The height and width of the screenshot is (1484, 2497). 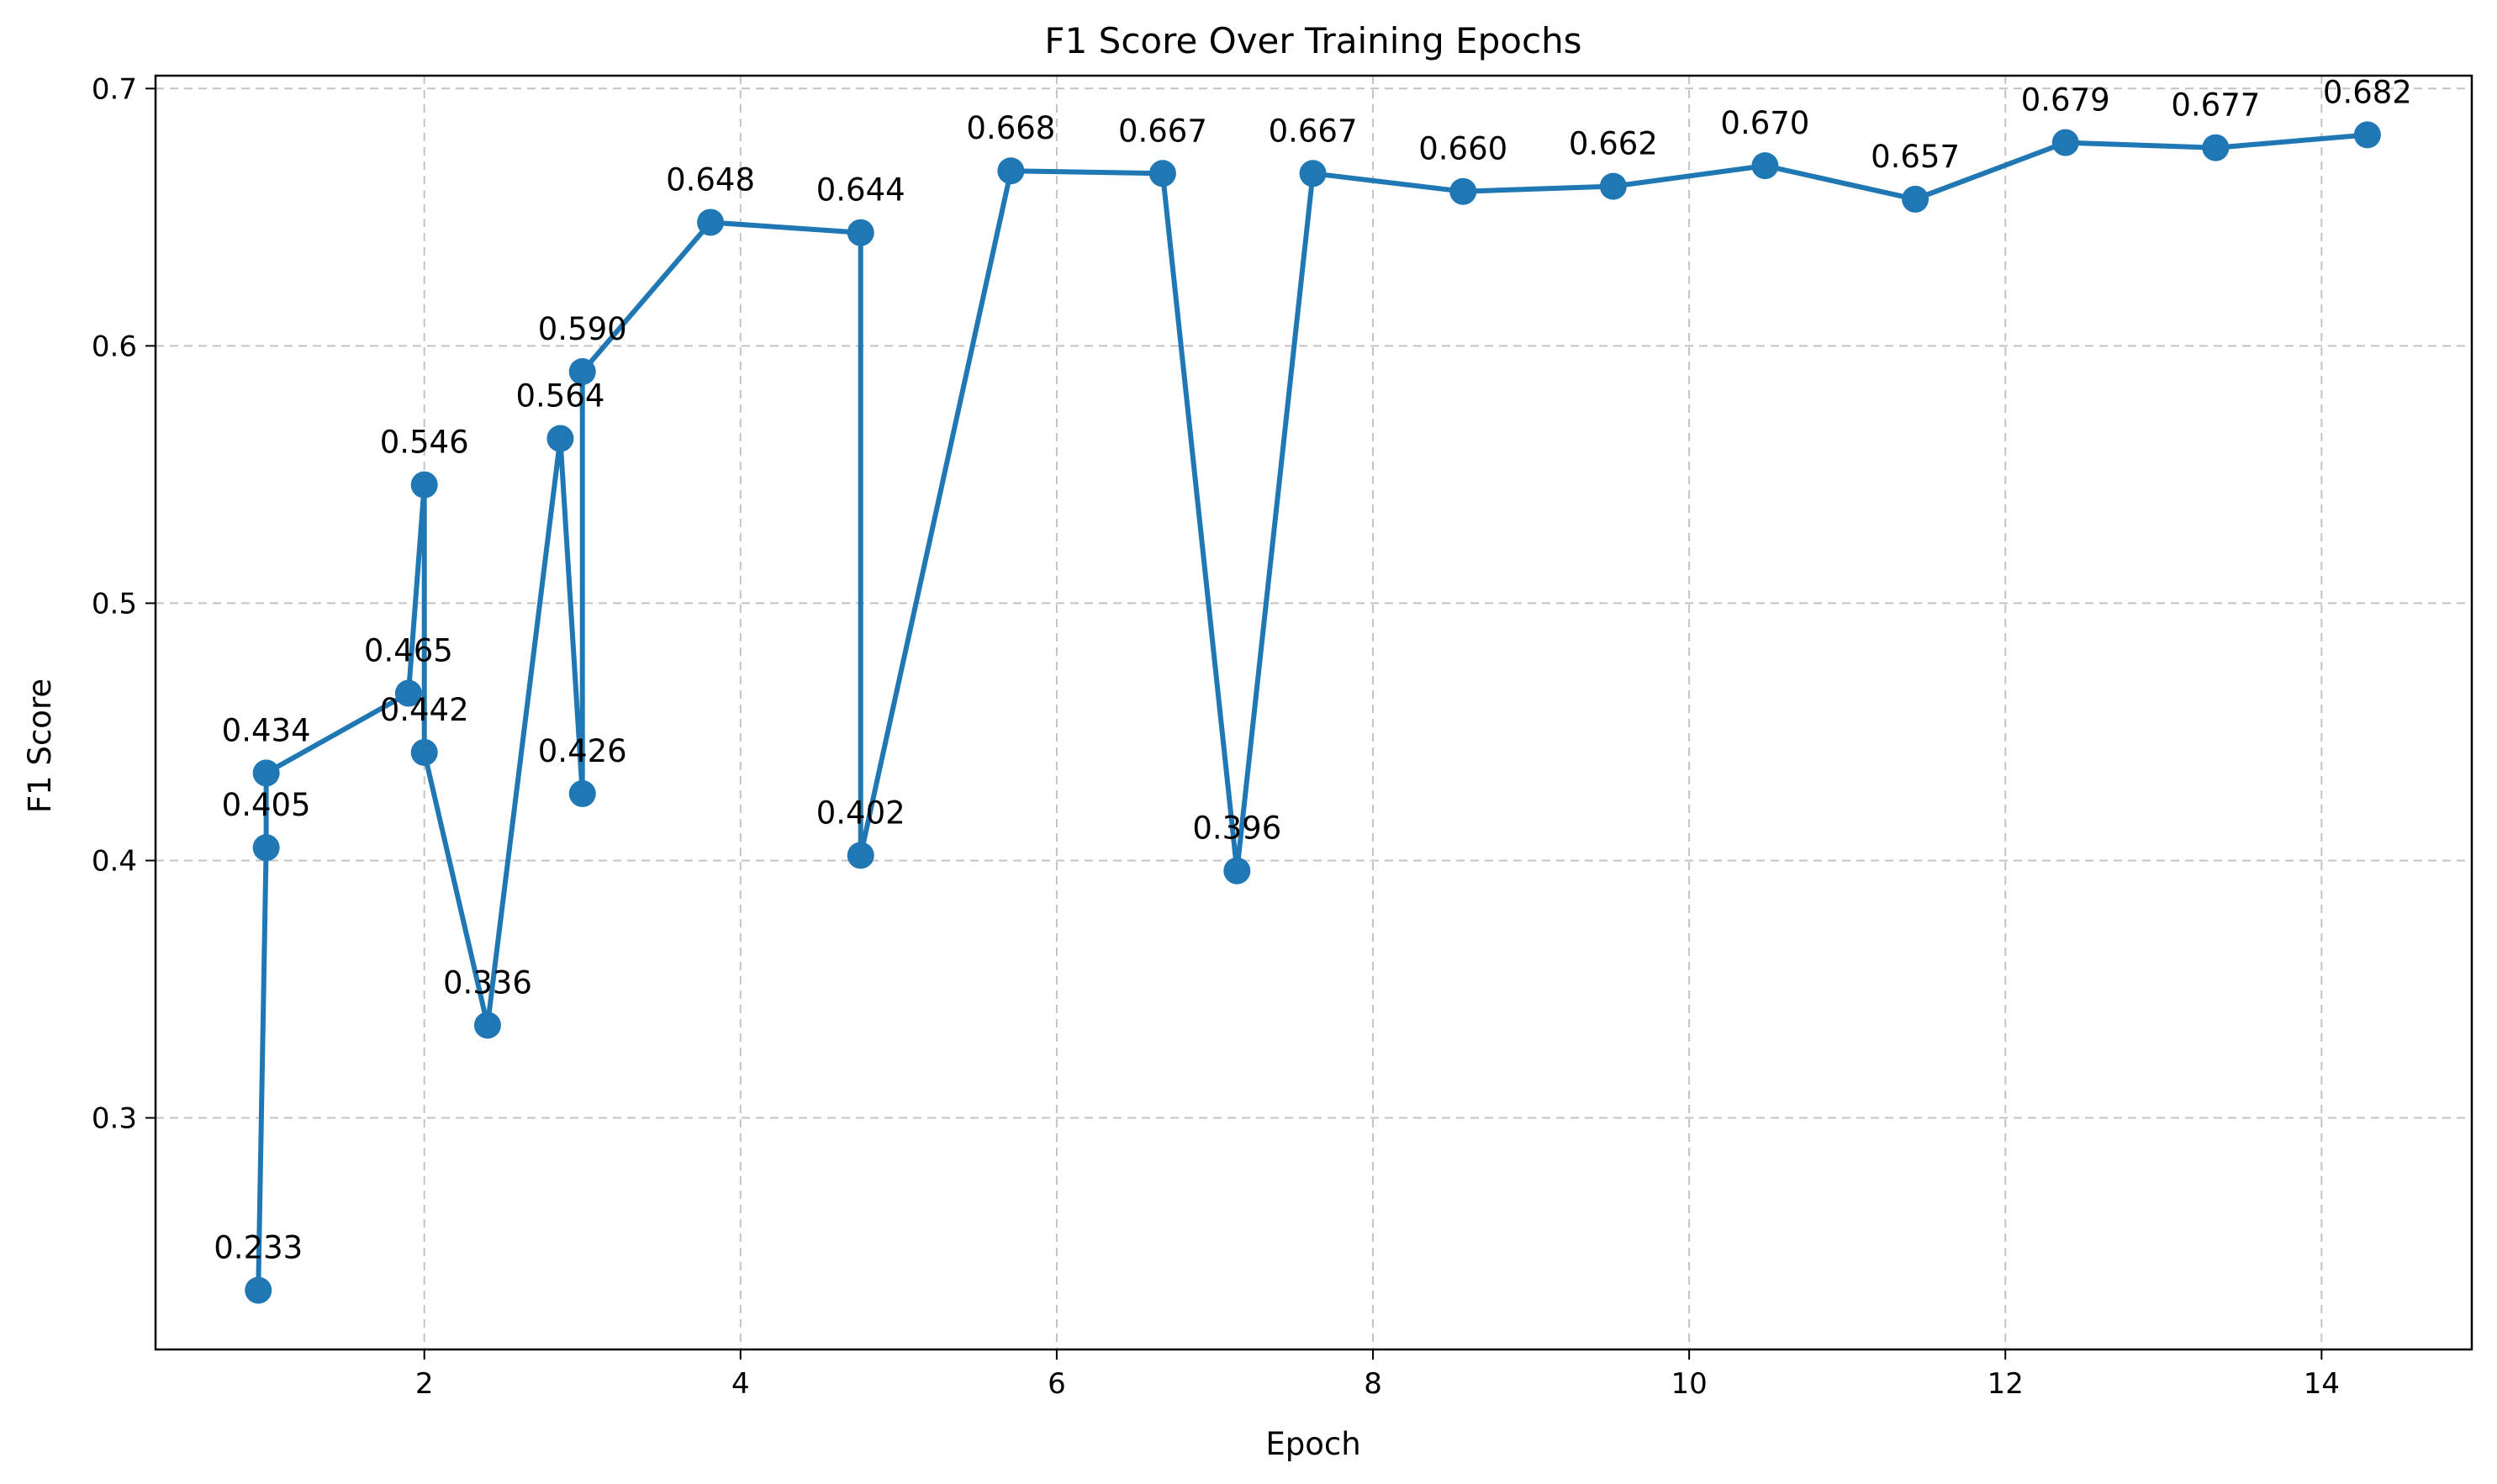 I want to click on data-label: 0.396, so click(x=1236, y=829).